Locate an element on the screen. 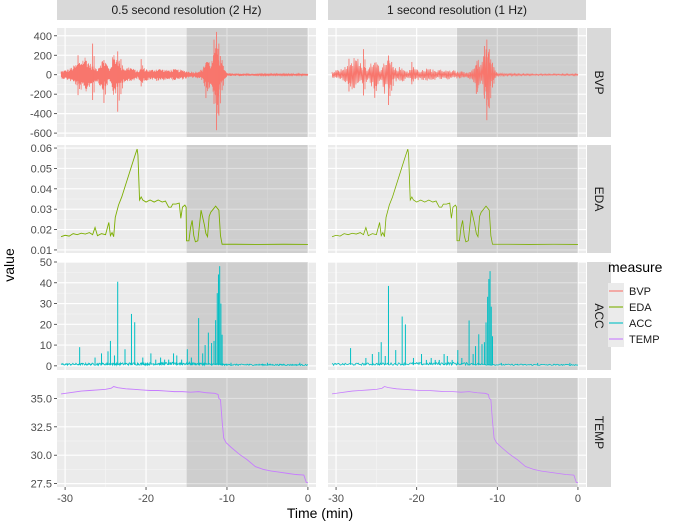  y-tick-label: 400 is located at coordinates (43, 37).